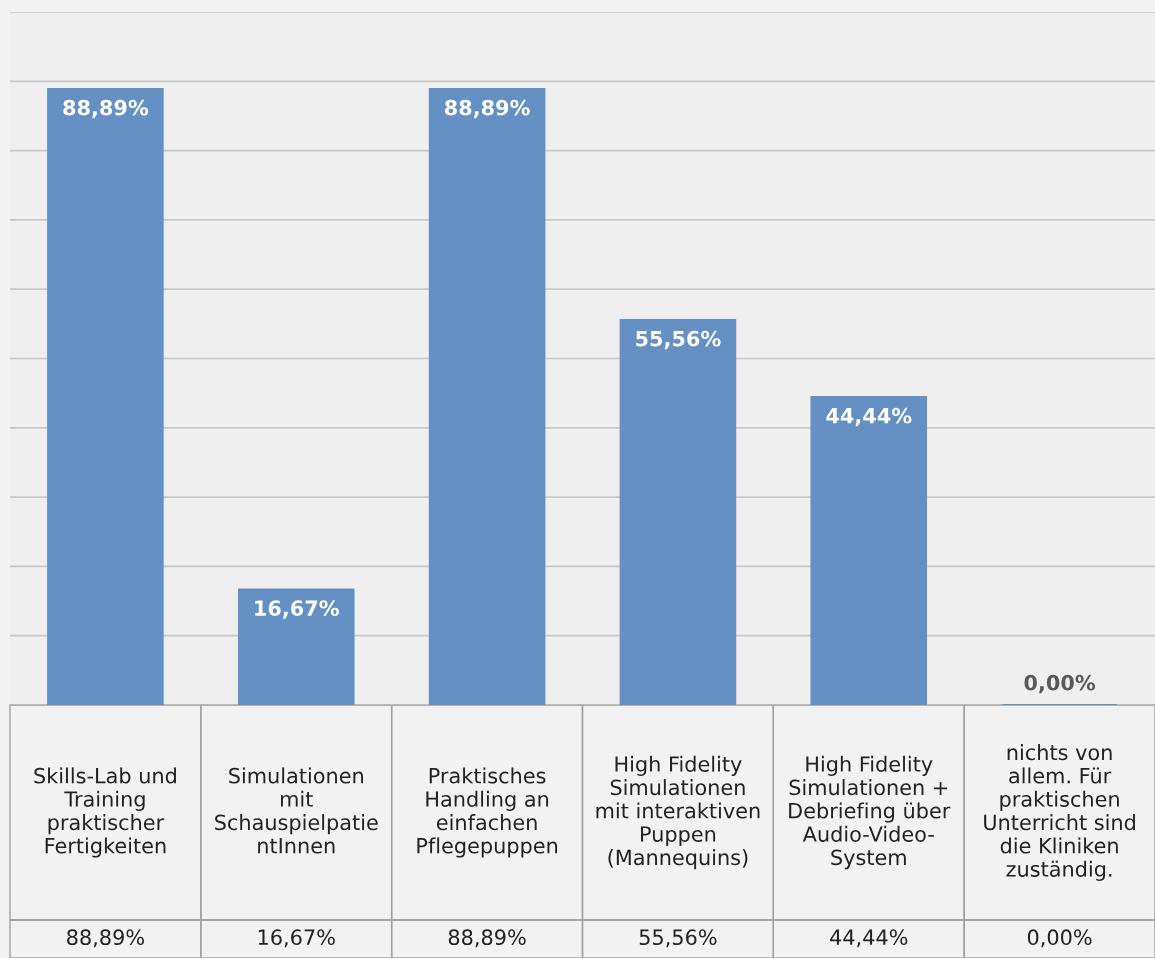 The image size is (1155, 958). Describe the element at coordinates (869, 417) in the screenshot. I see `text: 44,44%` at that location.